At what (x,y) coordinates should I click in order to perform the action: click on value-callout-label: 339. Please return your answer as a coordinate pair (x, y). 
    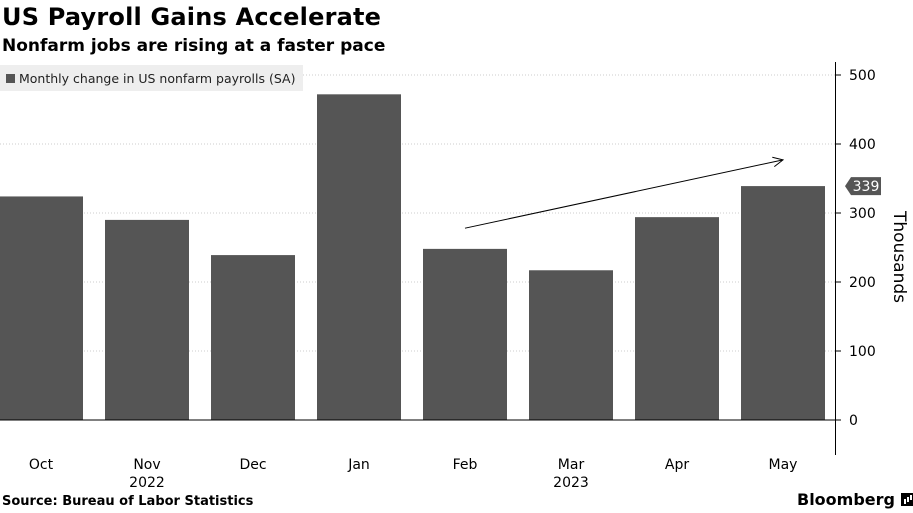
    Looking at the image, I should click on (866, 187).